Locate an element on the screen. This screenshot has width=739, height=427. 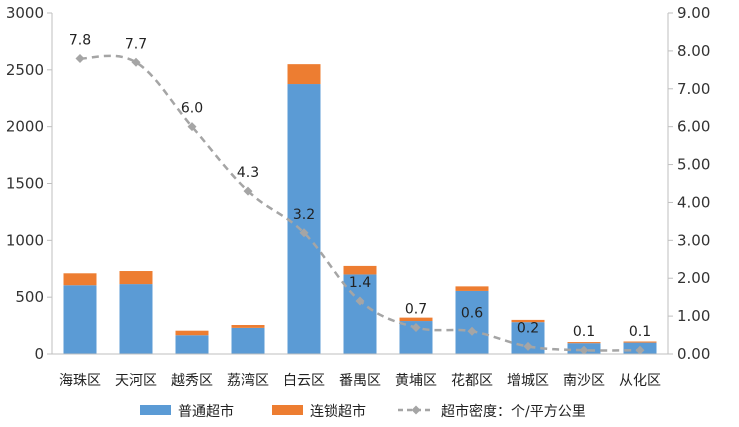
category-label: 越秀区 is located at coordinates (192, 381).